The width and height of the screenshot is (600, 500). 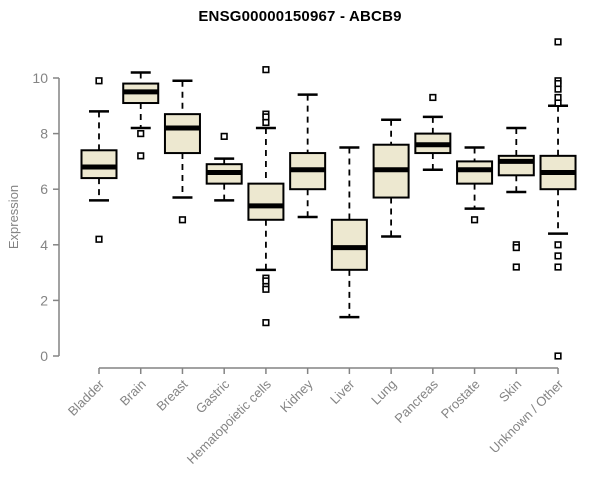 What do you see at coordinates (527, 416) in the screenshot?
I see `x-tick-label: Unknown / Other` at bounding box center [527, 416].